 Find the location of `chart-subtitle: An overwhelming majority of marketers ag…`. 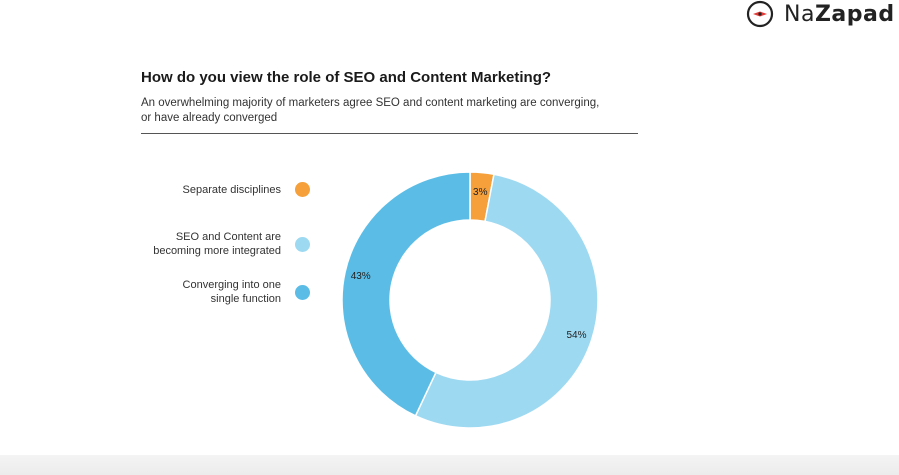

chart-subtitle: An overwhelming majority of marketers ag… is located at coordinates (370, 110).